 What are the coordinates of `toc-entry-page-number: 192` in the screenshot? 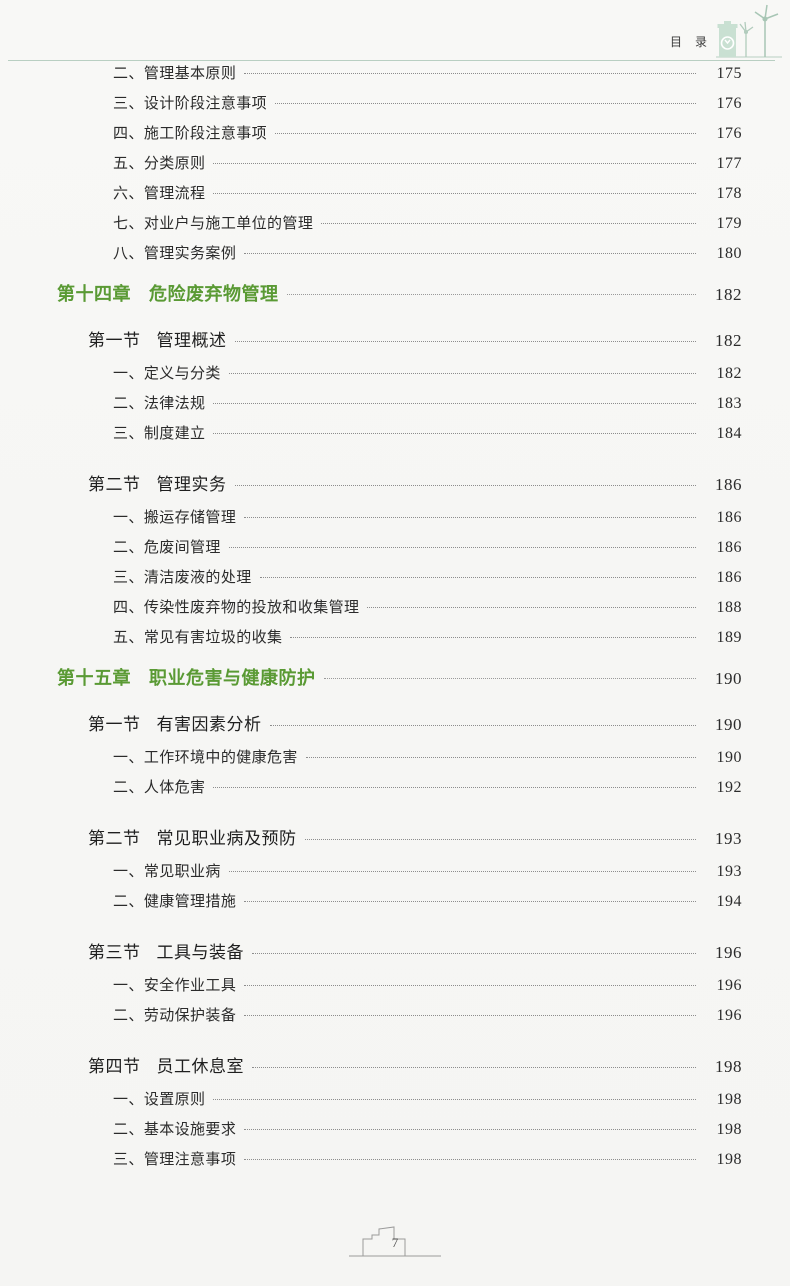 It's located at (729, 787).